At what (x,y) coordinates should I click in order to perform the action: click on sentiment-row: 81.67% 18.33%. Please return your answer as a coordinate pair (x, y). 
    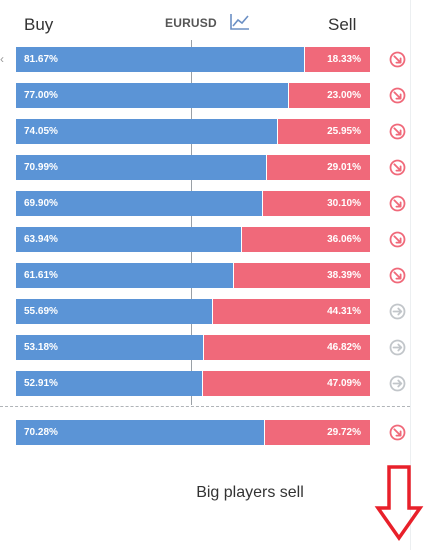
    Looking at the image, I should click on (193, 59).